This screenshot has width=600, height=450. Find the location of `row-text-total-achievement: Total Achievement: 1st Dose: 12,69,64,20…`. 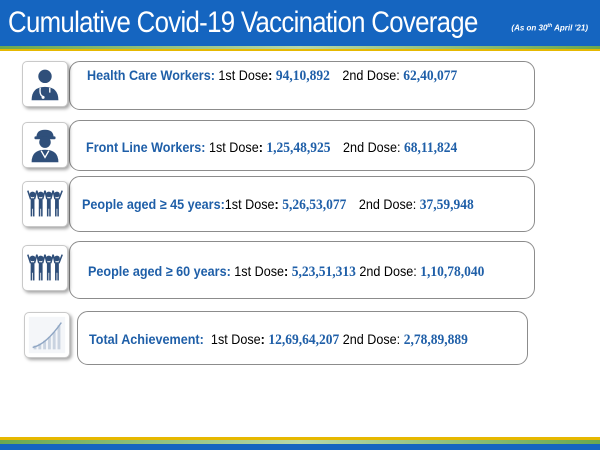

row-text-total-achievement: Total Achievement: 1st Dose: 12,69,64,20… is located at coordinates (278, 339).